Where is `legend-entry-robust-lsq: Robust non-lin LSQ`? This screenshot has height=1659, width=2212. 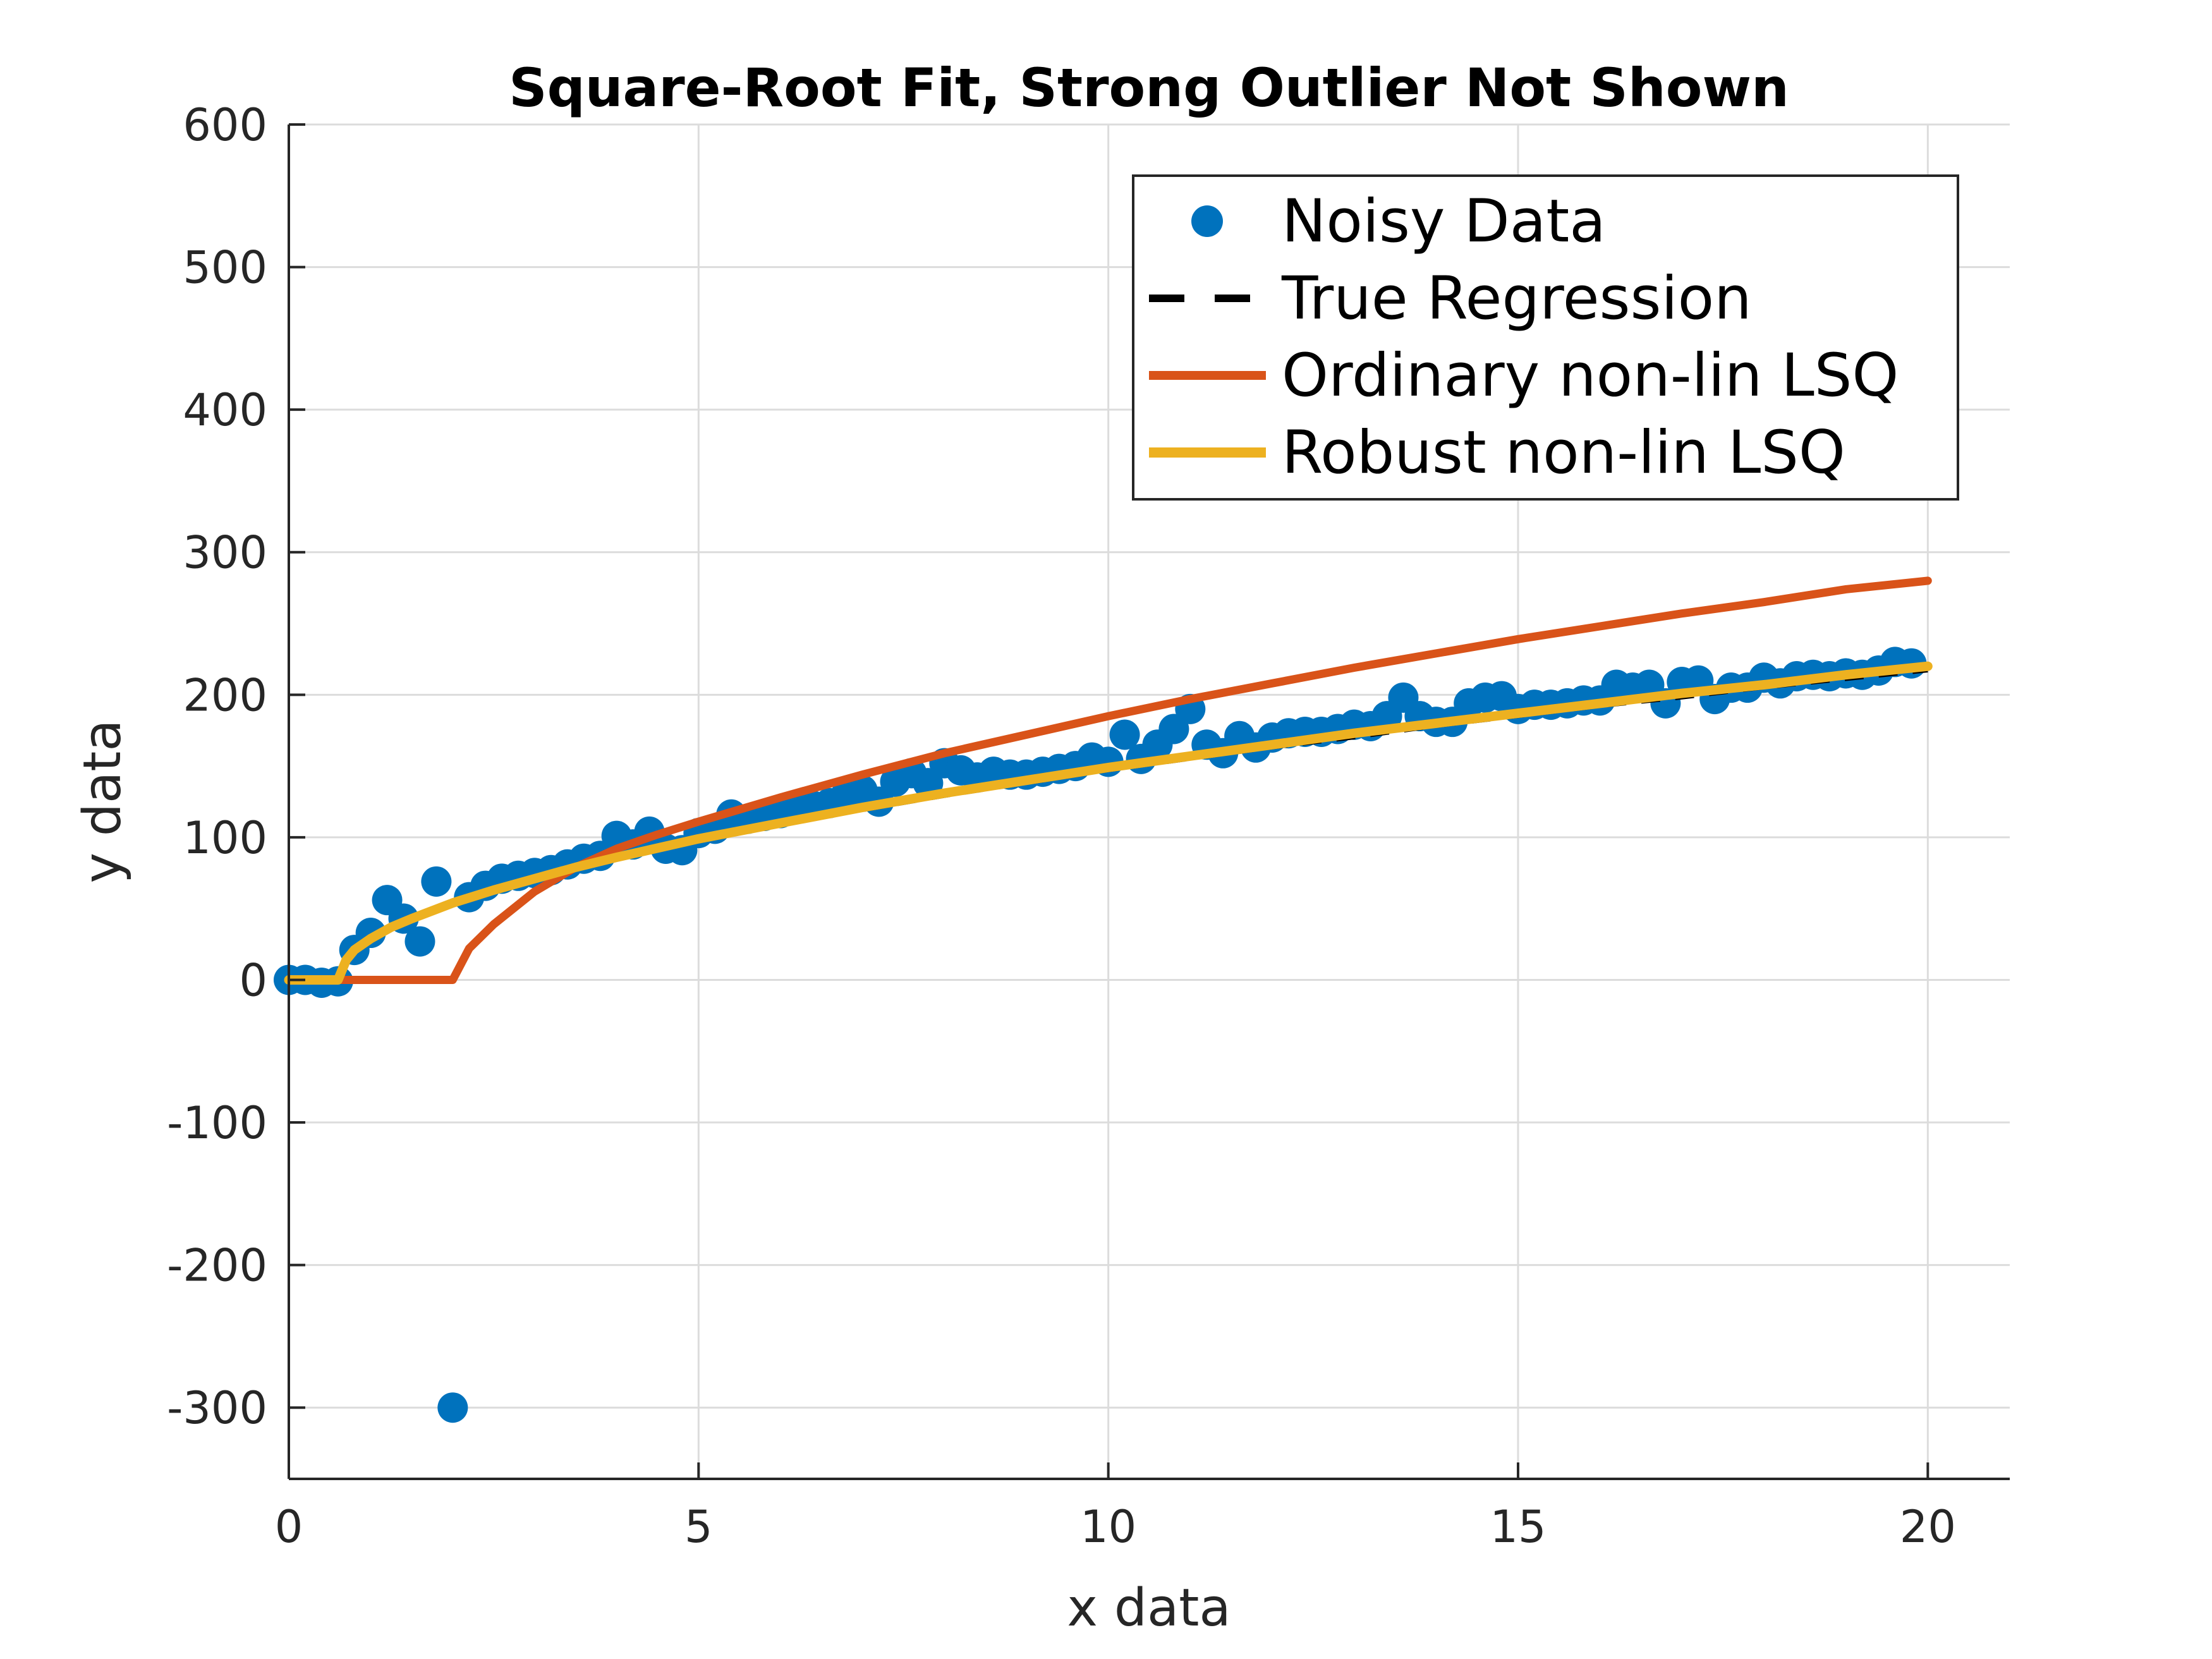
legend-entry-robust-lsq: Robust non-lin LSQ is located at coordinates (1497, 452).